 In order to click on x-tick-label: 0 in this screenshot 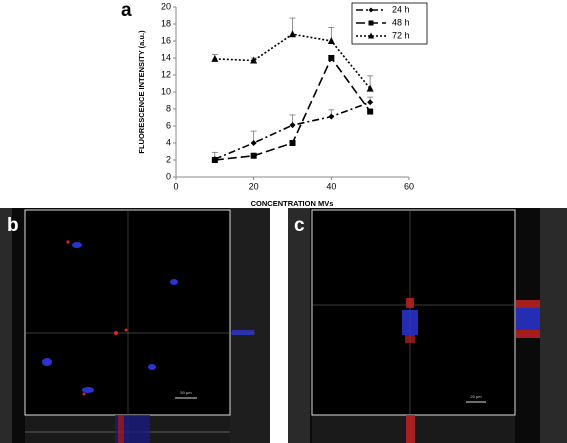, I will do `click(175, 186)`.